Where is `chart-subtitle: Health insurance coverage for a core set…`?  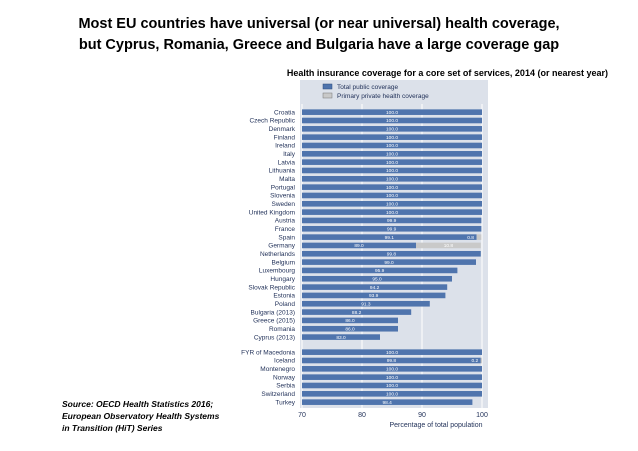 chart-subtitle: Health insurance coverage for a core set… is located at coordinates (447, 73).